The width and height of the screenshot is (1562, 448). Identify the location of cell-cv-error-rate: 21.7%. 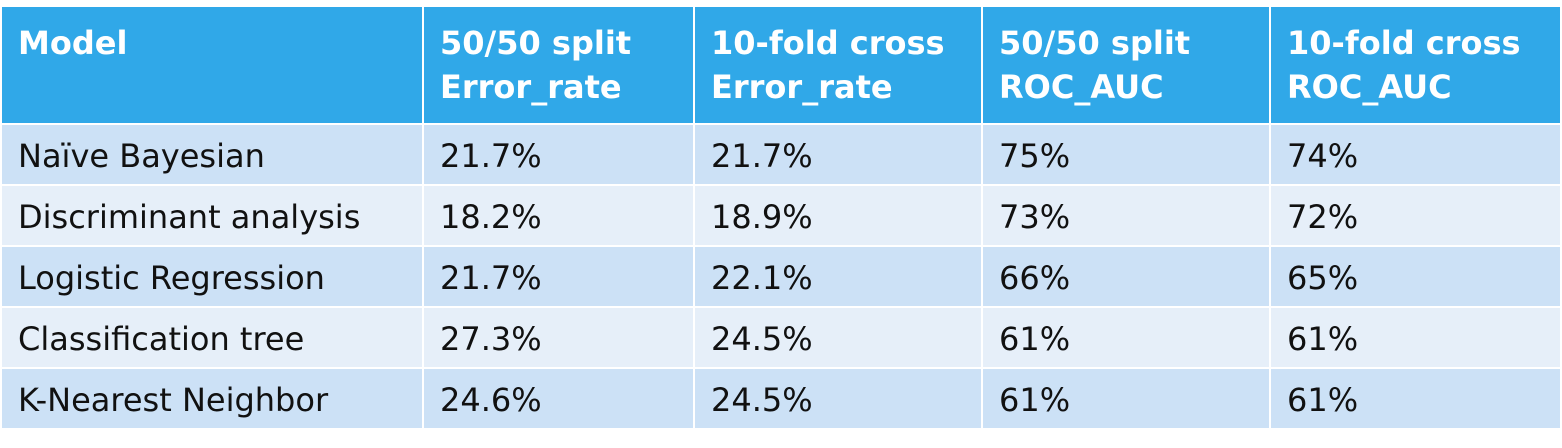
(838, 154).